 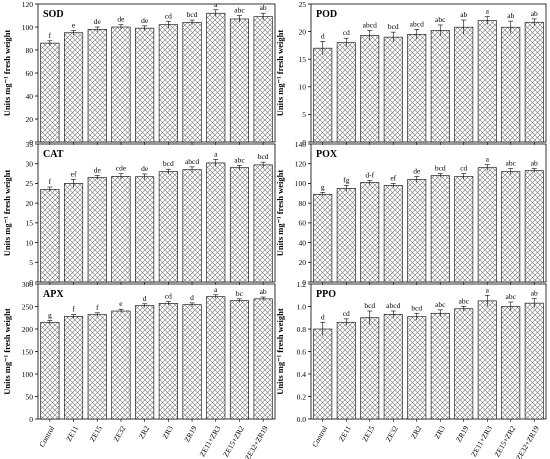 I want to click on x-tick-label: ZR19, so click(x=462, y=434).